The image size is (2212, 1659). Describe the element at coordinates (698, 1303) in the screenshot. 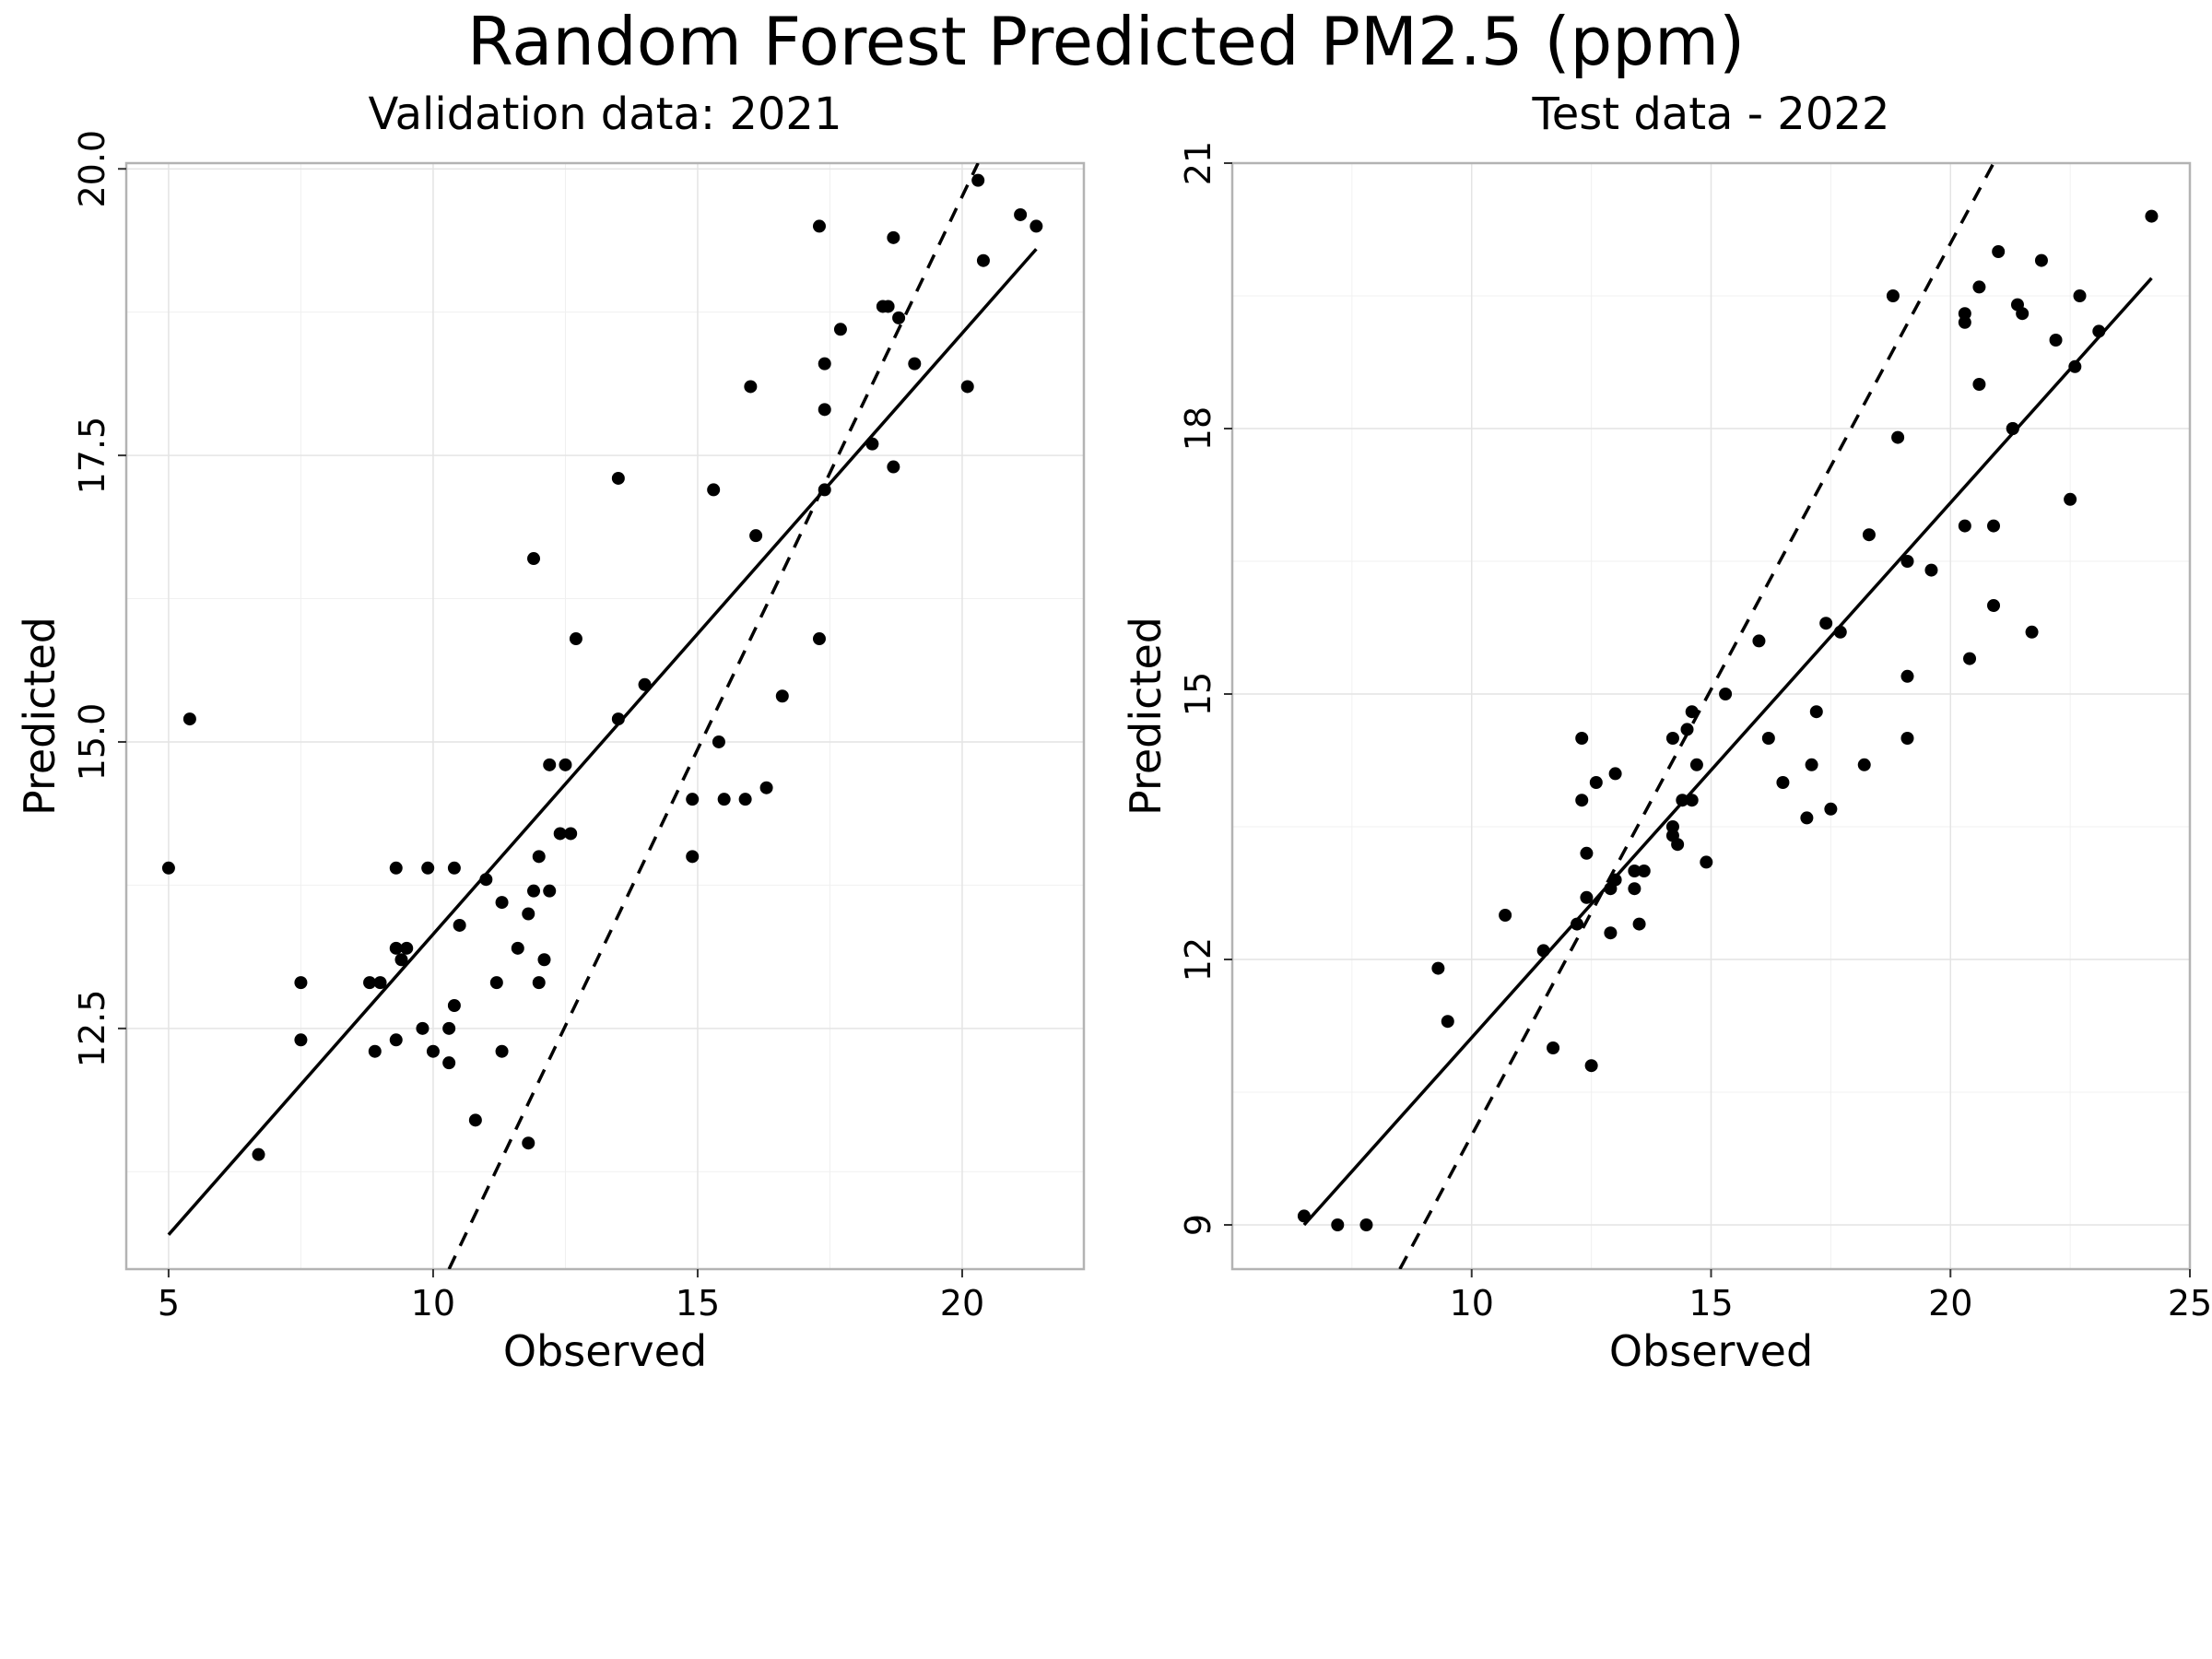

I see `x-tick-label: 15` at that location.